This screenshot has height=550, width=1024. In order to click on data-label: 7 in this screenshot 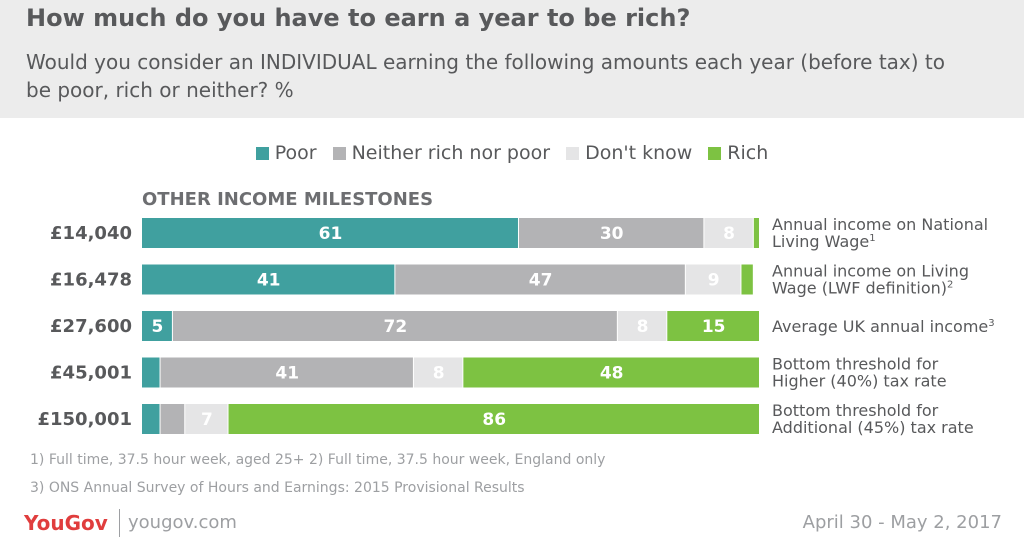, I will do `click(207, 420)`.